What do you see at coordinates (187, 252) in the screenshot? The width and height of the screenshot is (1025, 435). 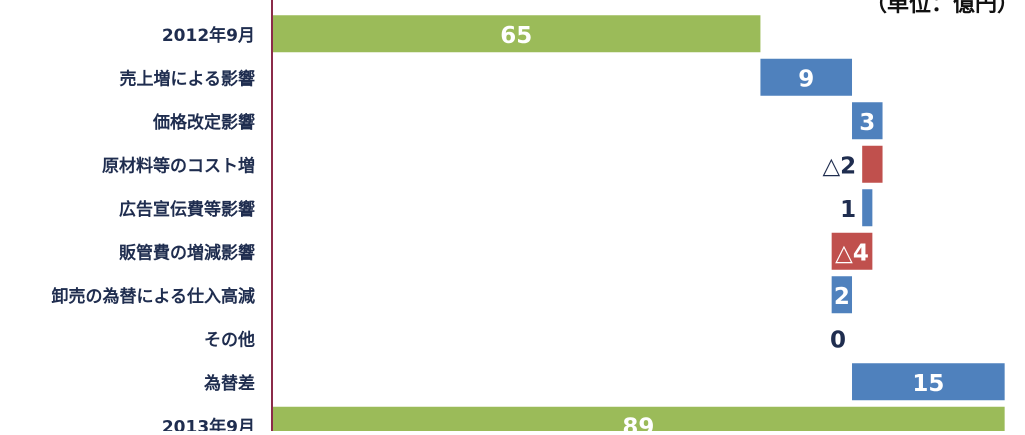 I see `category-label: 販管費の増減影響` at bounding box center [187, 252].